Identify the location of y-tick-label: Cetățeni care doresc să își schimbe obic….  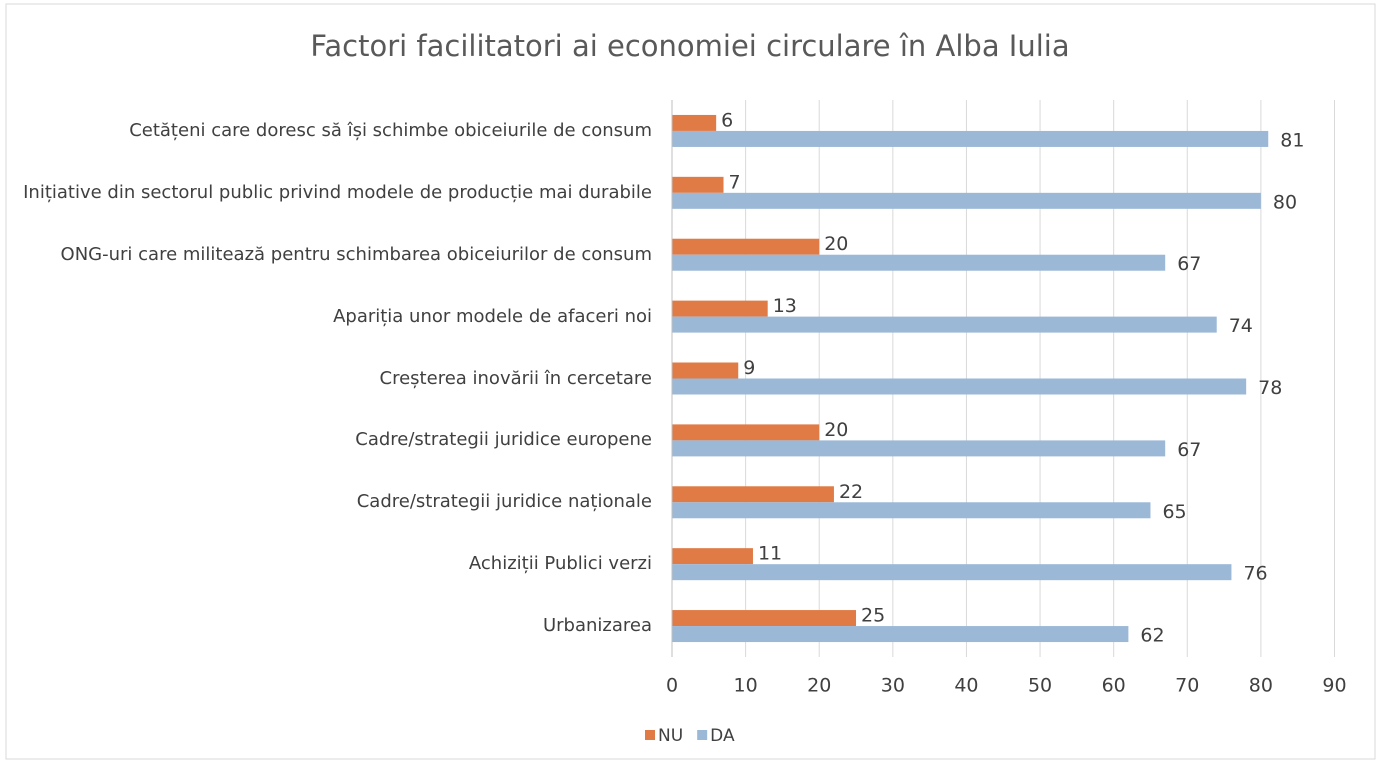
(390, 130).